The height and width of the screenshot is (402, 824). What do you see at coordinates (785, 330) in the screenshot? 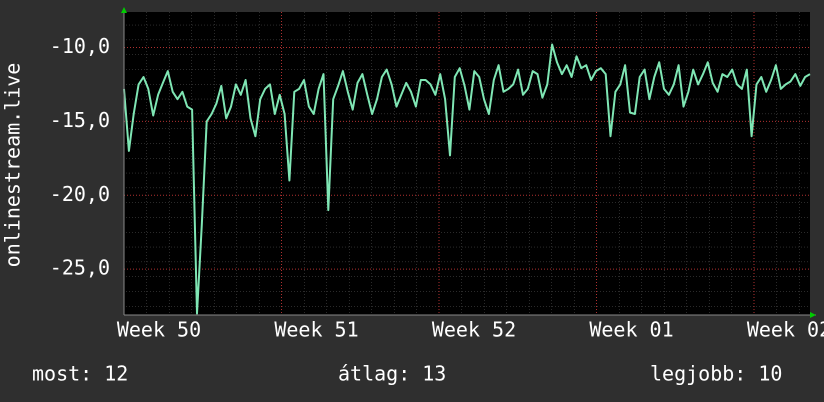
I see `x-tick-label: Week 02` at bounding box center [785, 330].